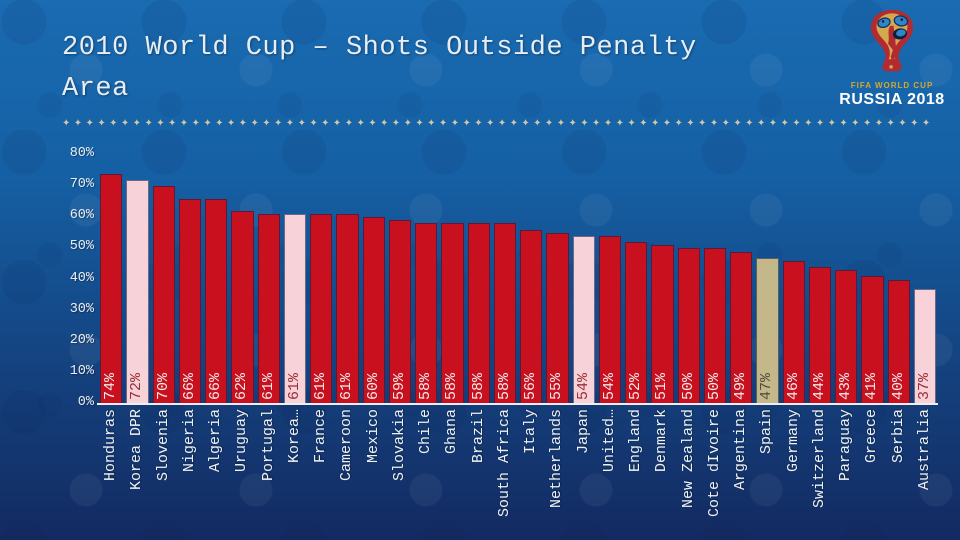 The image size is (960, 540). Describe the element at coordinates (819, 459) in the screenshot. I see `category-label-switzerland: Switzerland` at that location.